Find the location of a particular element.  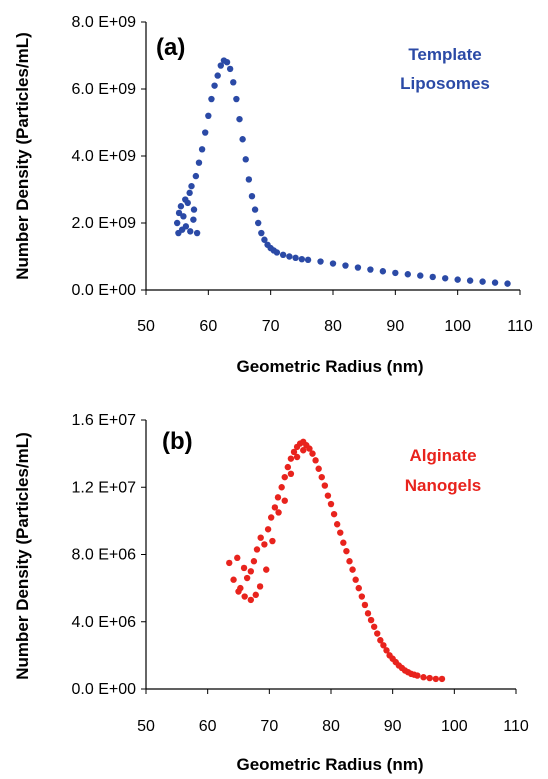

x-tick-label-b: 90 is located at coordinates (393, 726).